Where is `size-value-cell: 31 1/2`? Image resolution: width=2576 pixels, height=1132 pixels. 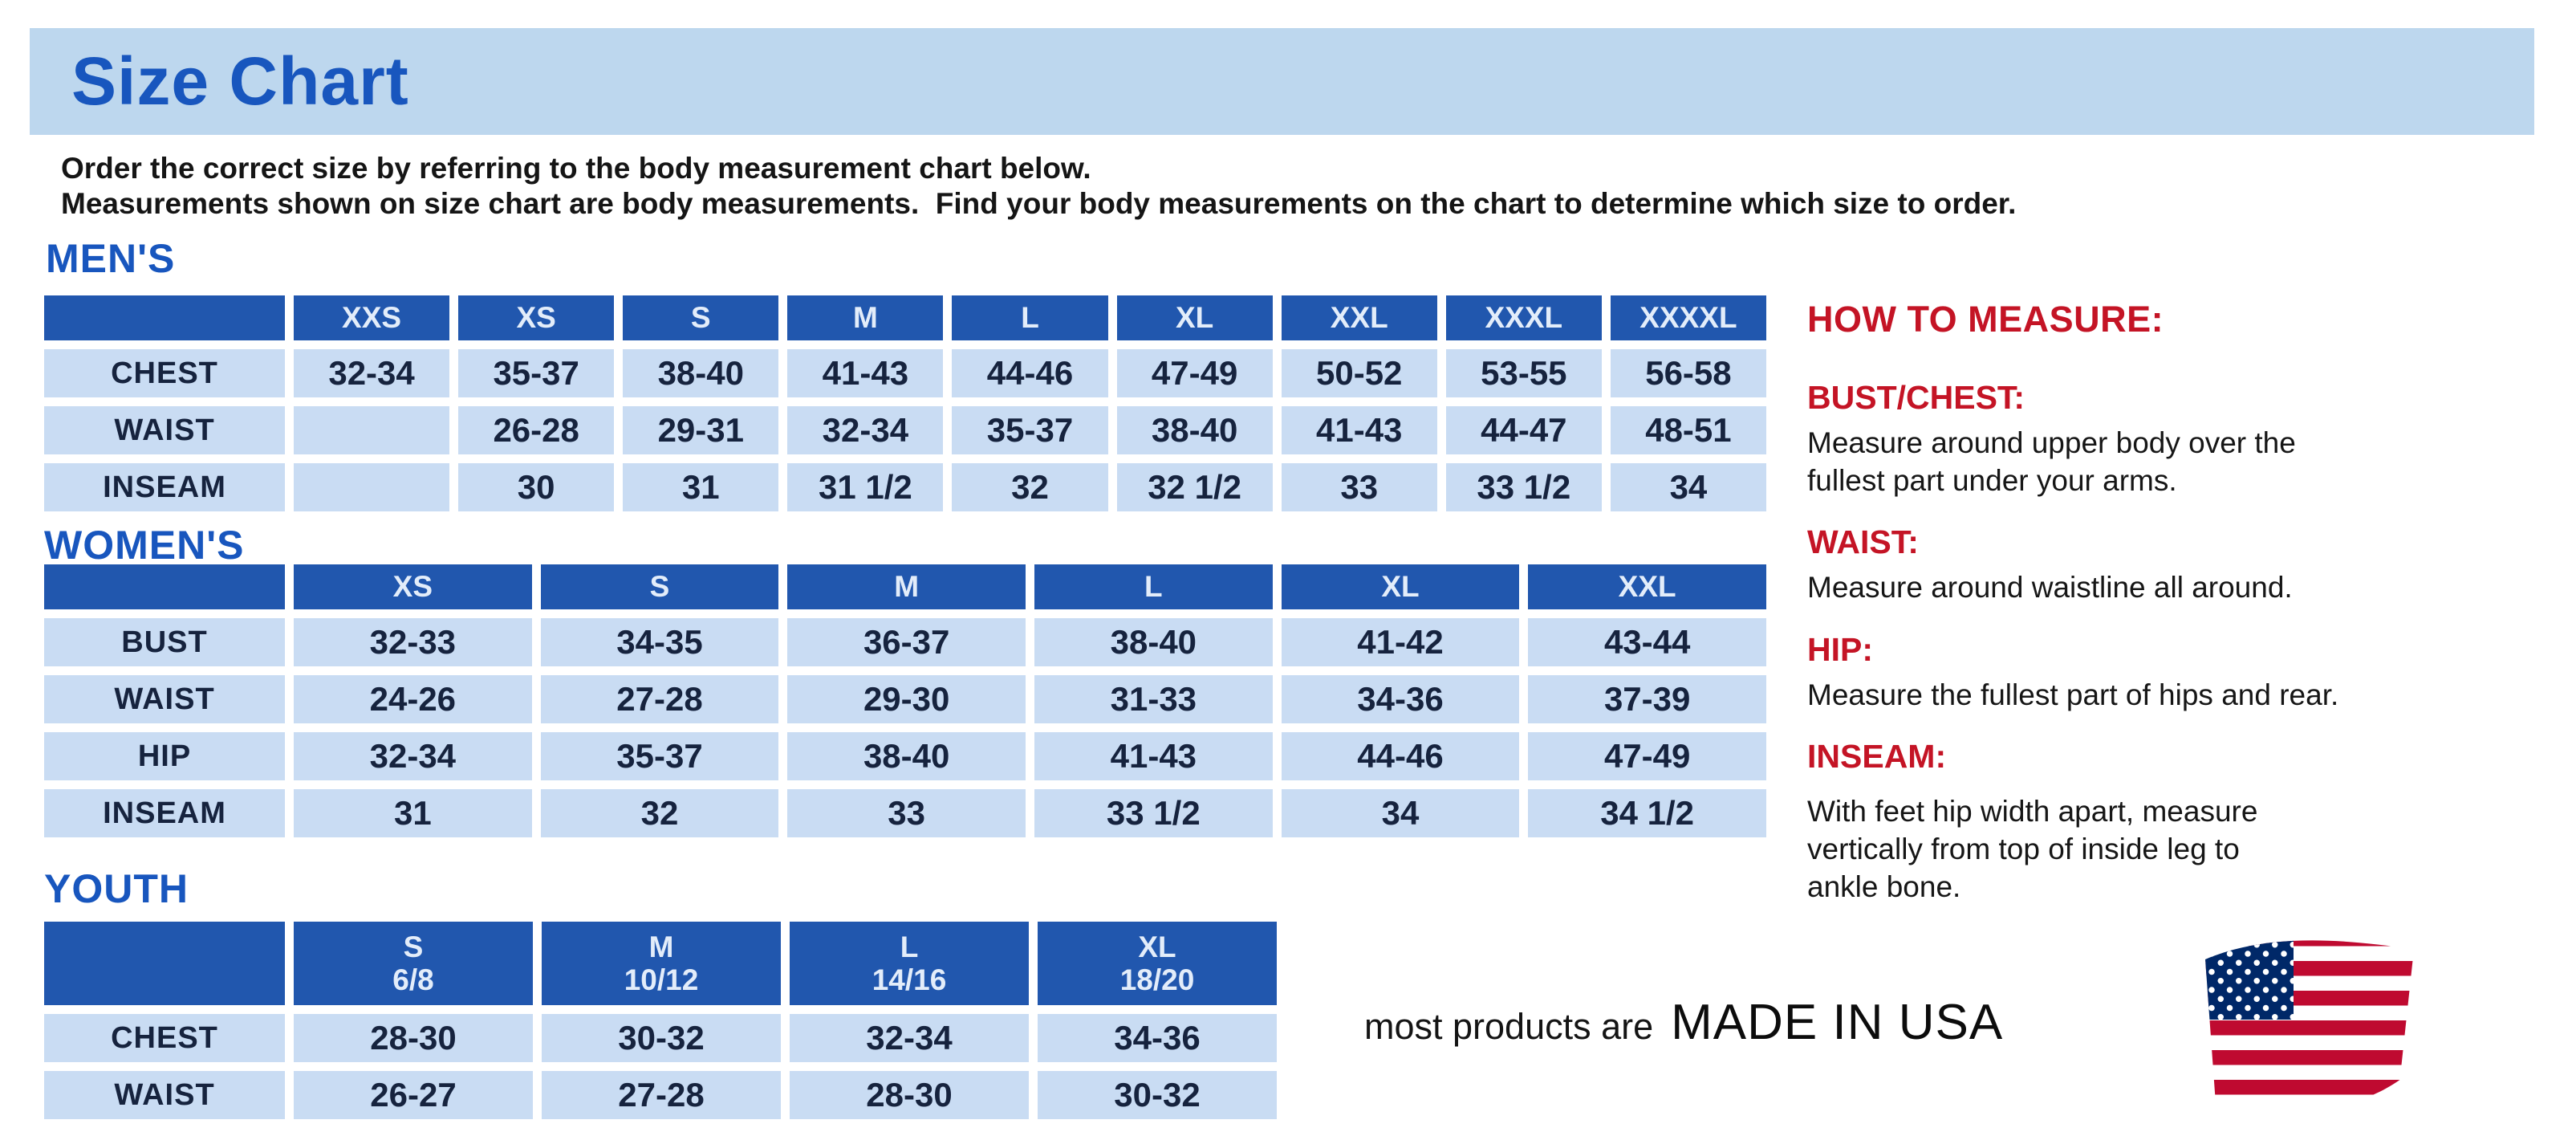 size-value-cell: 31 1/2 is located at coordinates (865, 487).